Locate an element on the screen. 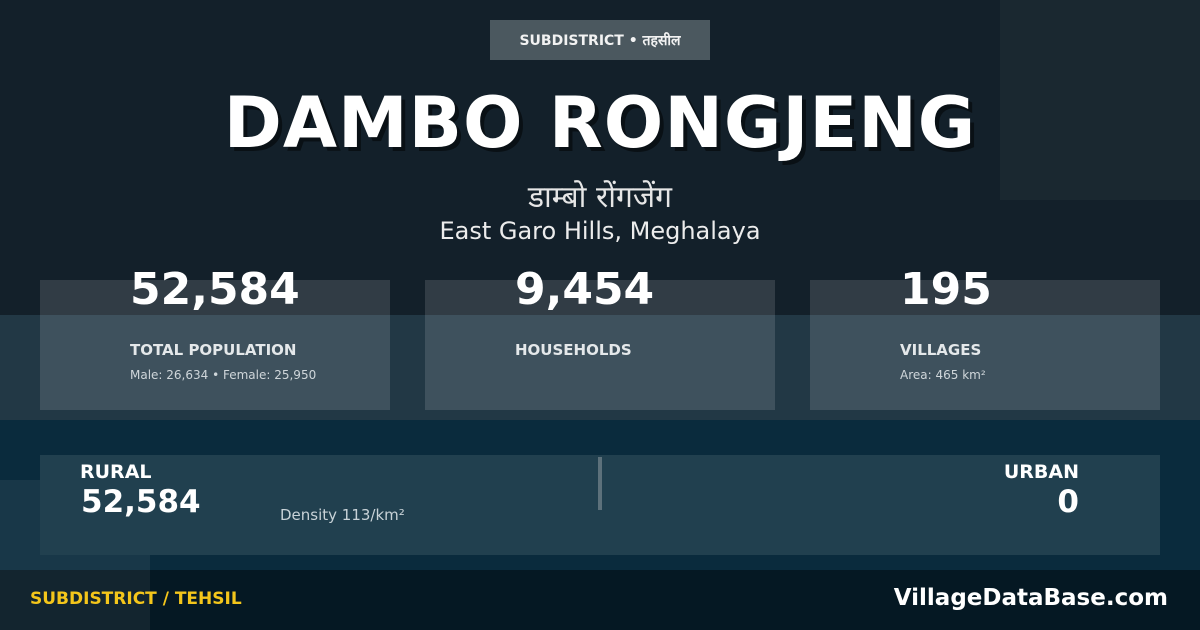 The image size is (1200, 630). stat-value: 9,454 is located at coordinates (585, 289).